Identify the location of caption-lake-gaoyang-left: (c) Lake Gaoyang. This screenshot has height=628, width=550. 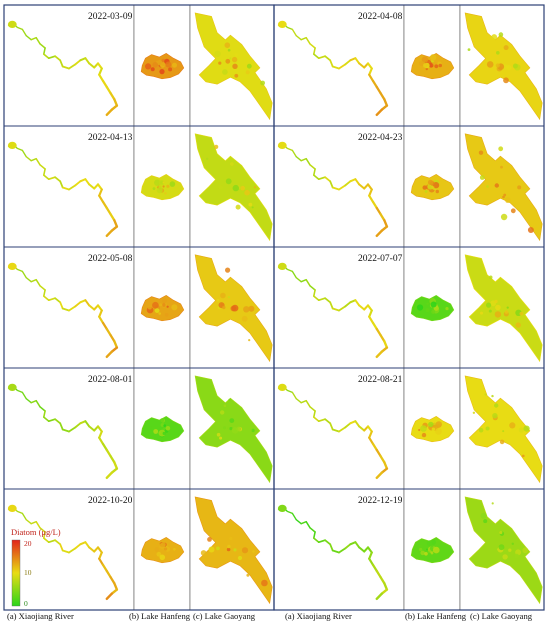
(224, 616).